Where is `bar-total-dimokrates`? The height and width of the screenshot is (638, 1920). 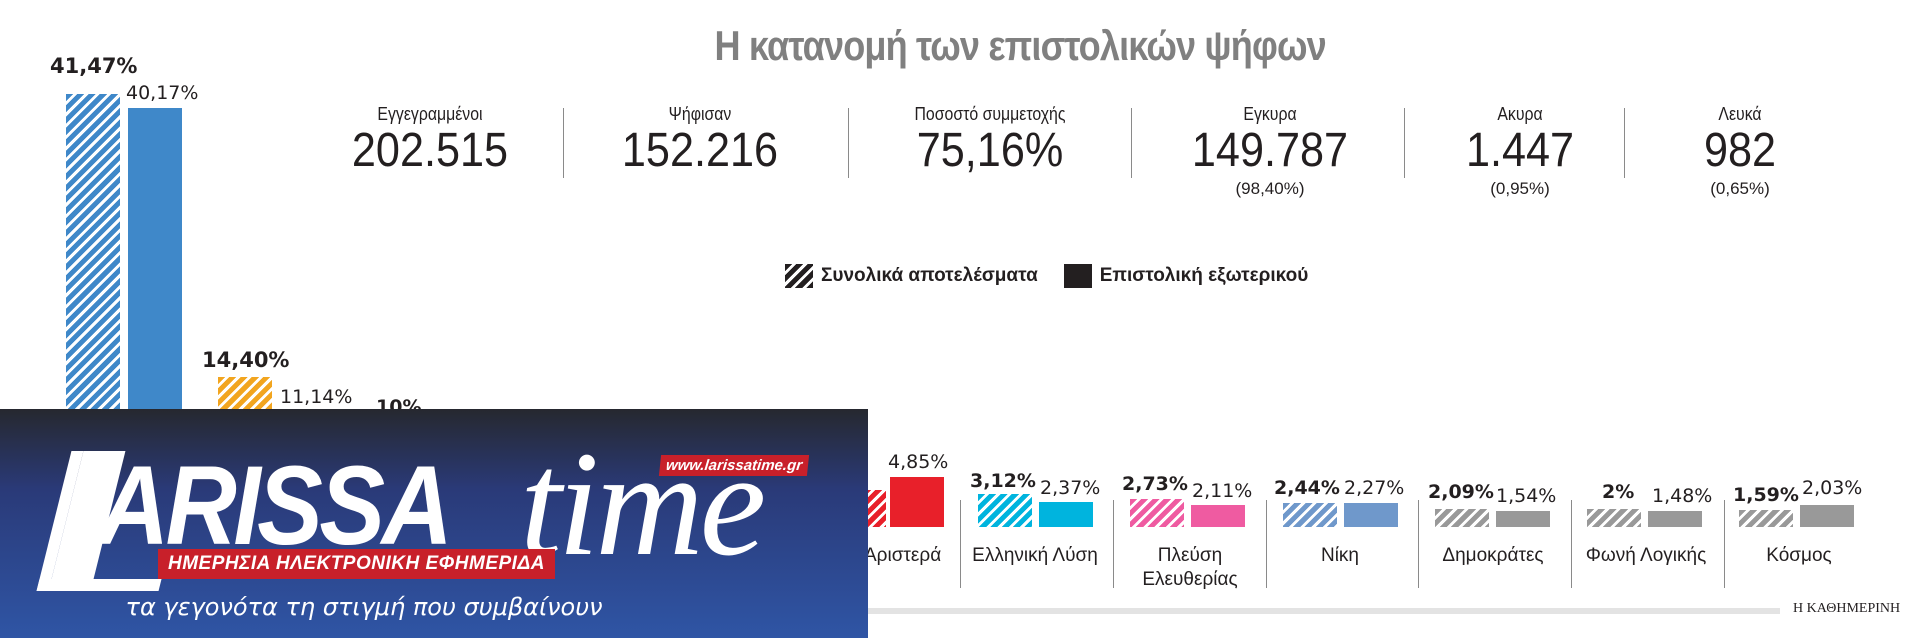
bar-total-dimokrates is located at coordinates (1462, 518).